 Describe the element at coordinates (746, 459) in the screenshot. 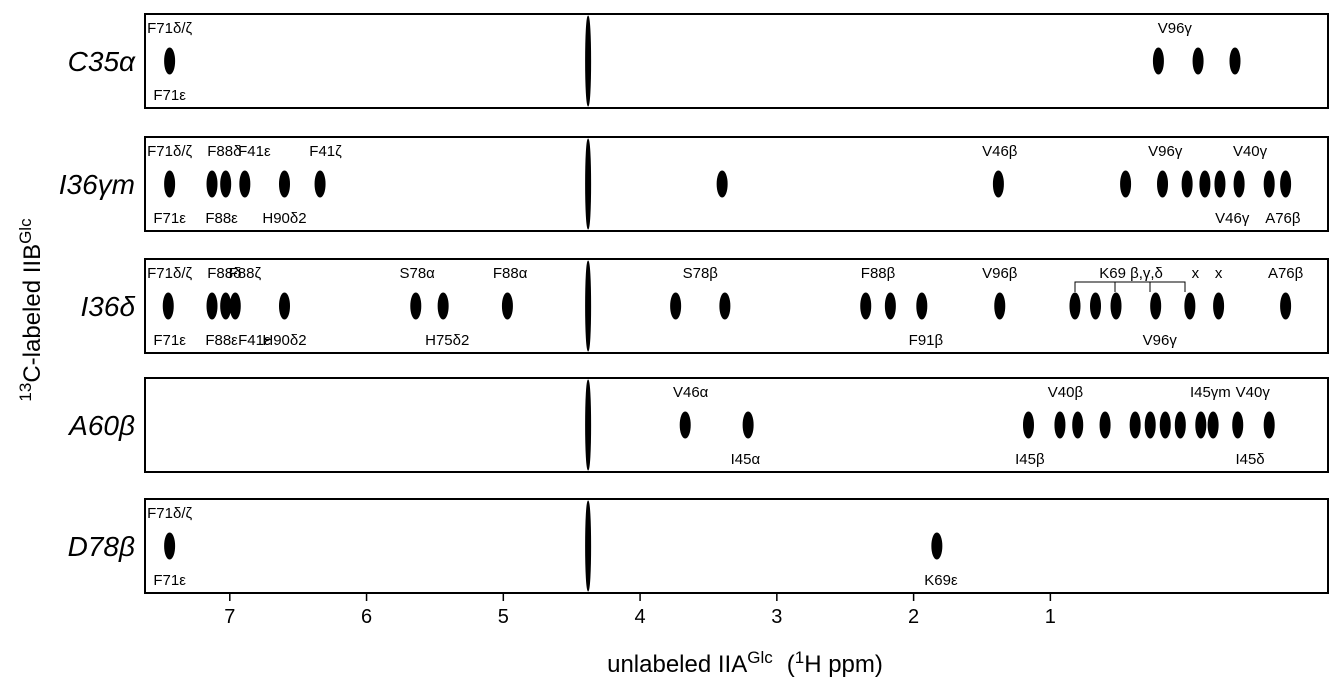

I see `peak-label: I45α` at that location.